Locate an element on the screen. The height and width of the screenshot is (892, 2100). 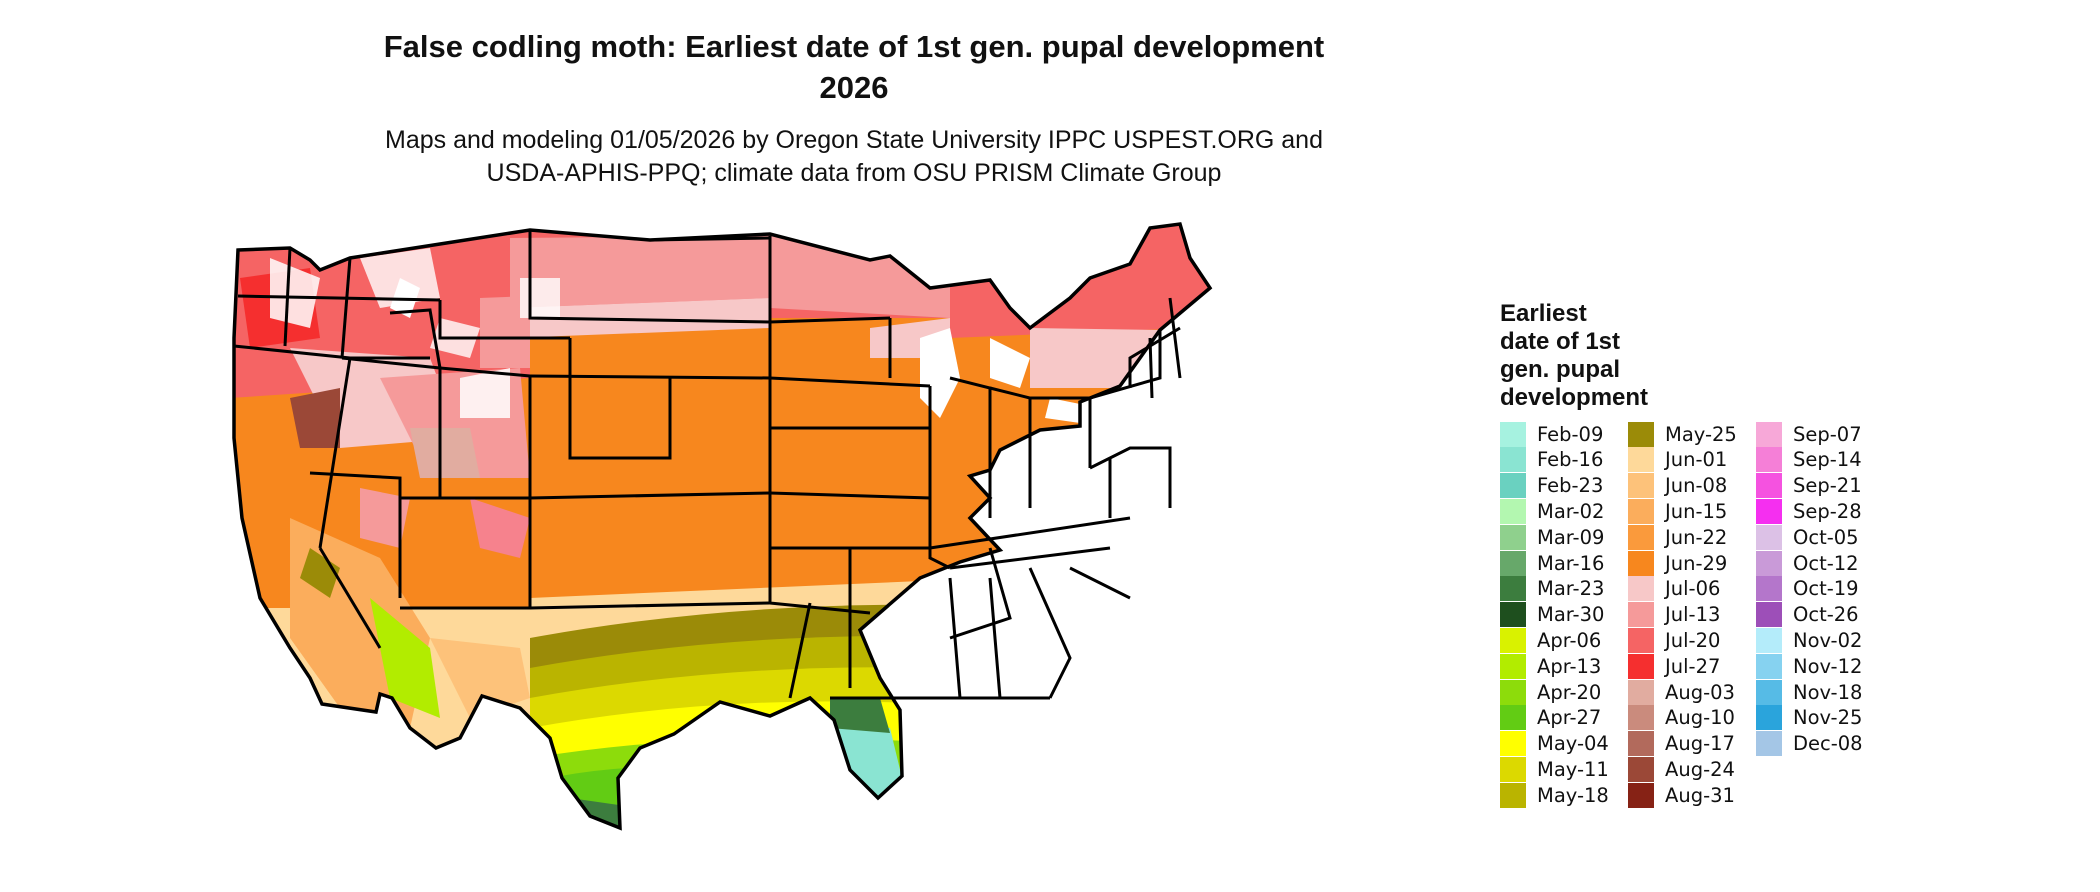
legend-item: Sep-21 is located at coordinates (1809, 486).